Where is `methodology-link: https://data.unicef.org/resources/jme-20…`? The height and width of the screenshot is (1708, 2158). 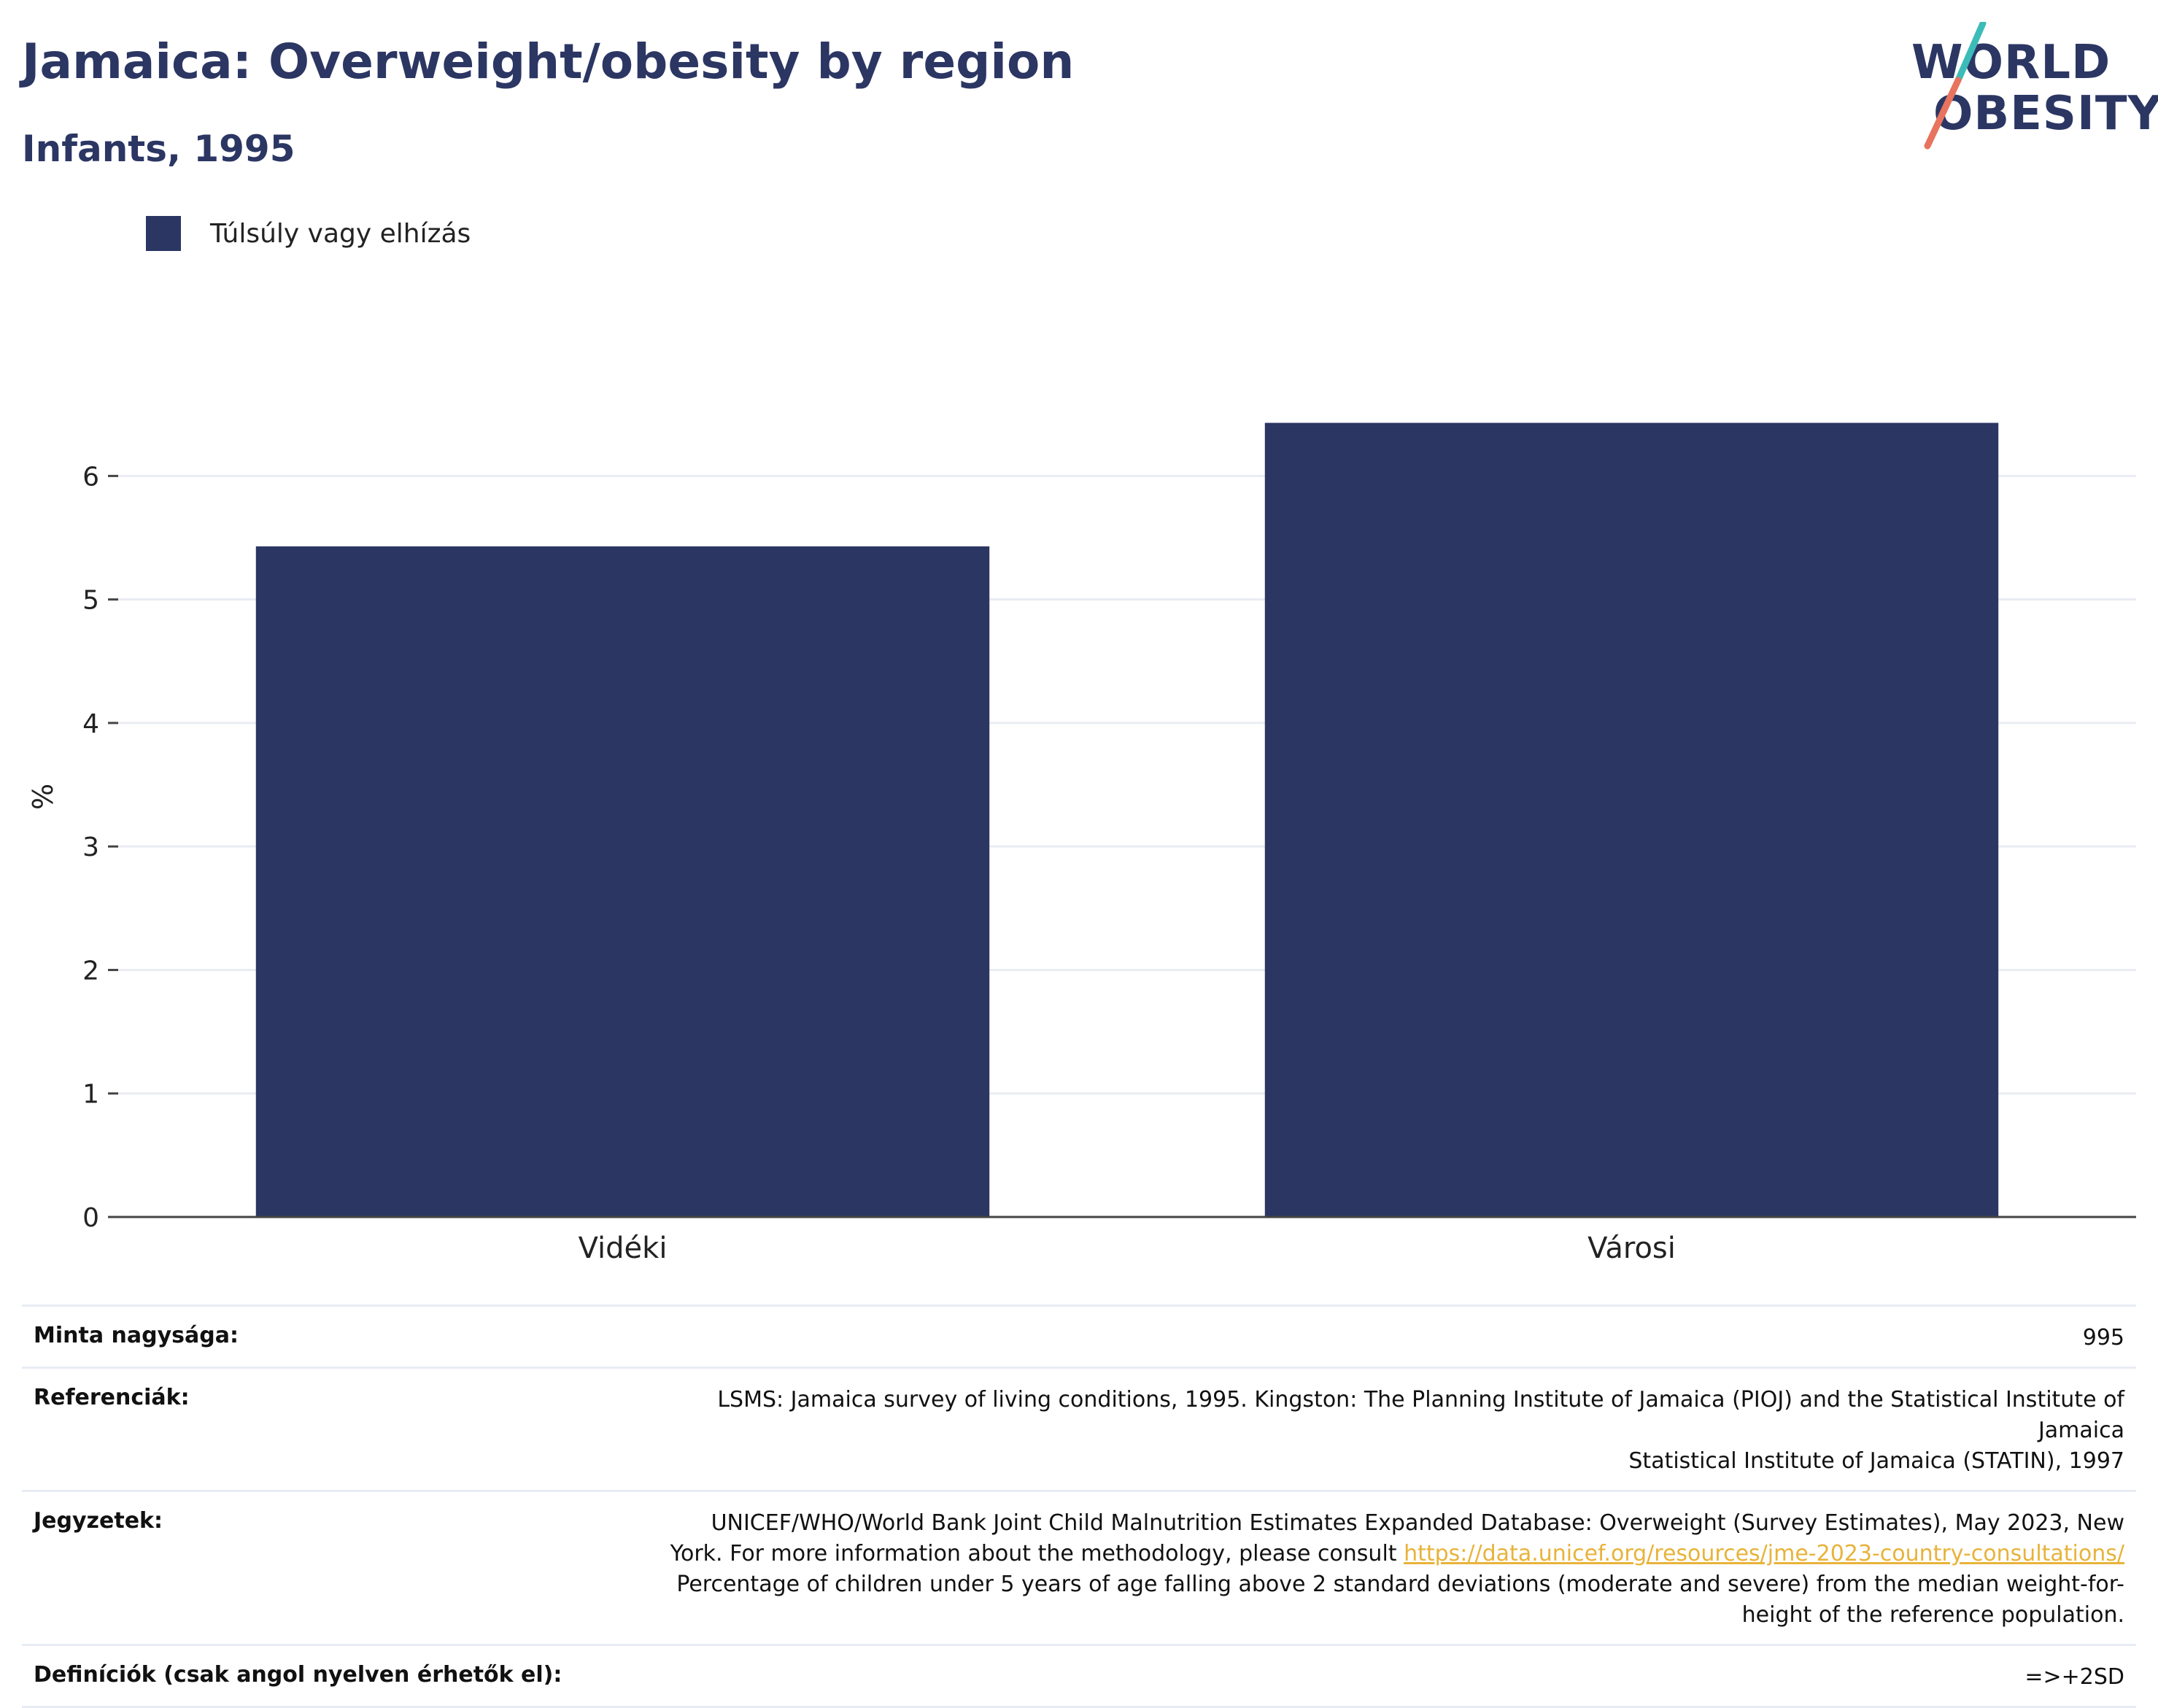
methodology-link: https://data.unicef.org/resources/jme-20… is located at coordinates (1764, 1553).